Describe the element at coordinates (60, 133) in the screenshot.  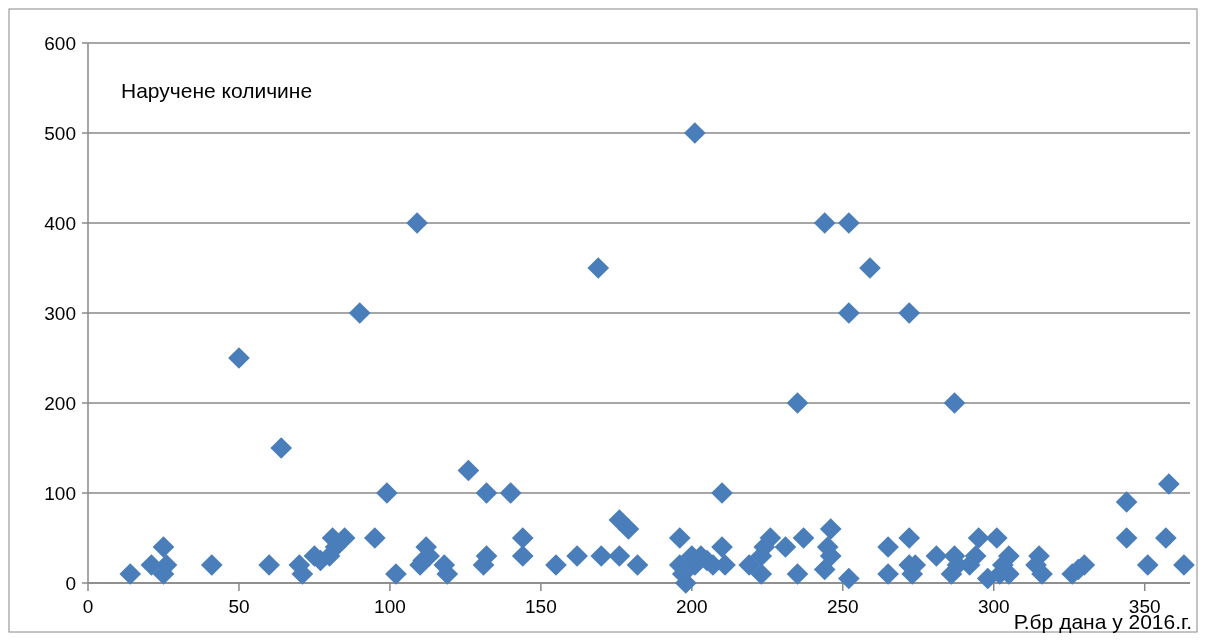
I see `y-tick-label: 500` at that location.